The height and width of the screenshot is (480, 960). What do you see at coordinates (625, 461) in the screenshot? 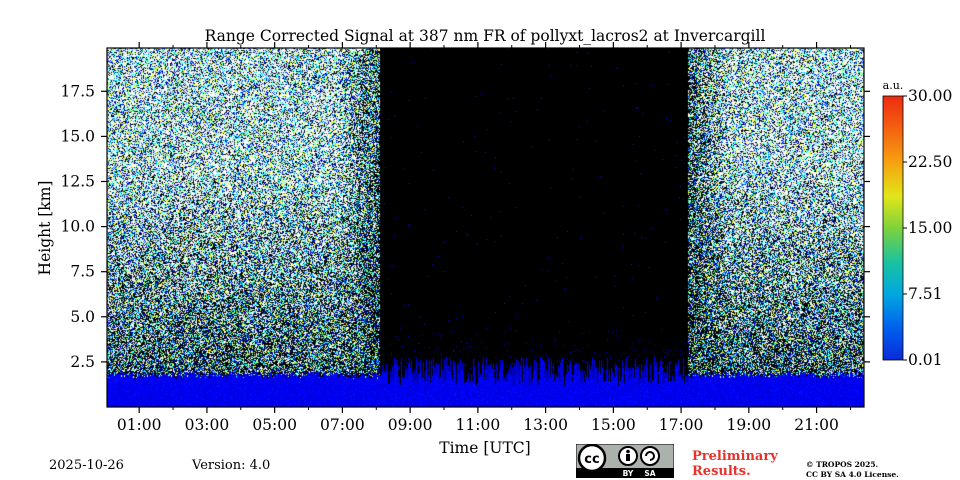
I see `cc-by-sa-icon: cc BY SA` at bounding box center [625, 461].